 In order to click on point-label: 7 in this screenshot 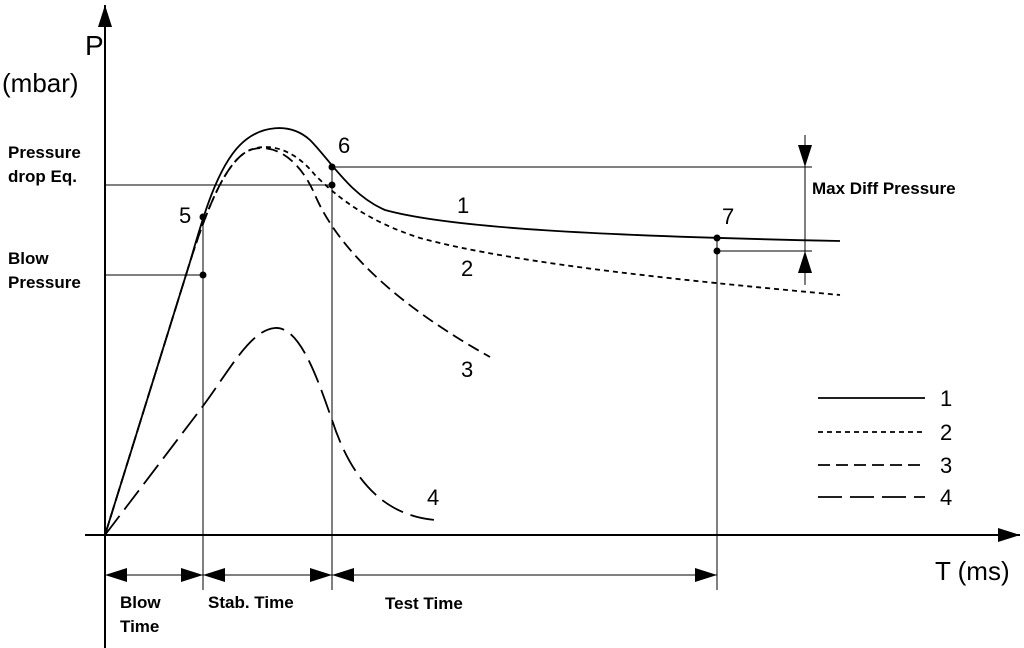, I will do `click(728, 216)`.